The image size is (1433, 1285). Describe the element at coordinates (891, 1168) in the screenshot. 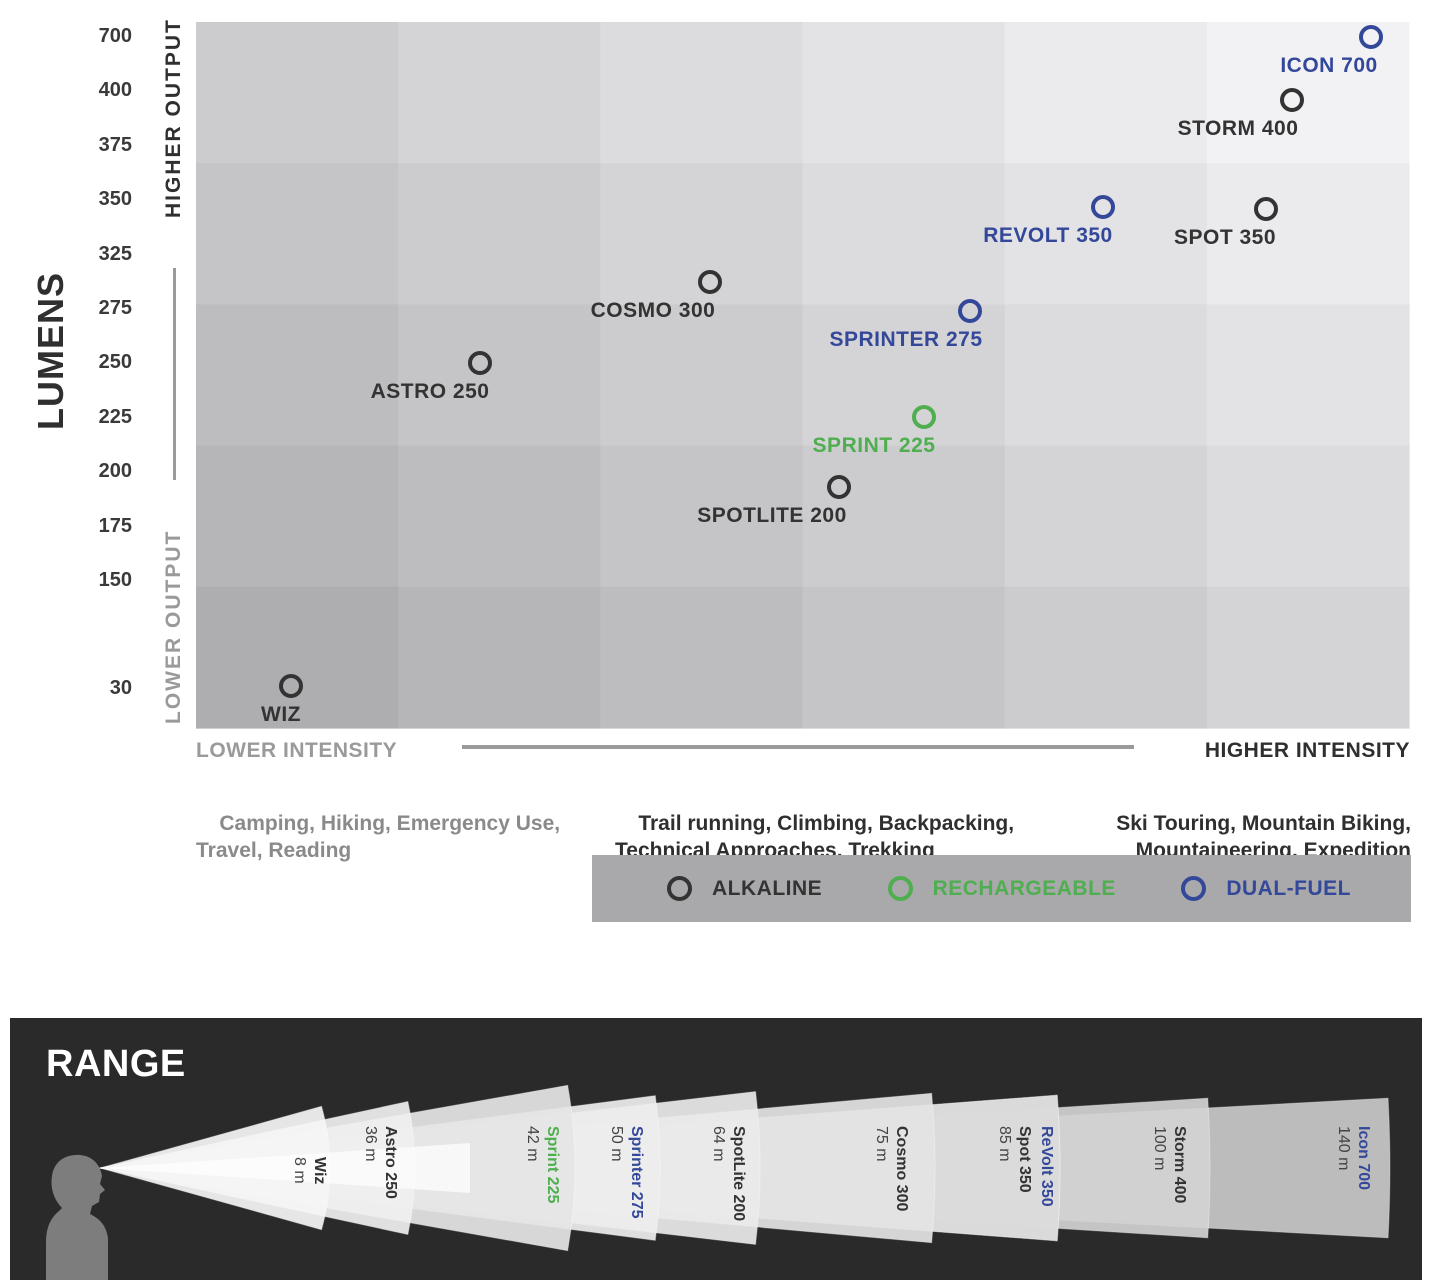

I see `beam-label: Cosmo 300 75 m` at that location.